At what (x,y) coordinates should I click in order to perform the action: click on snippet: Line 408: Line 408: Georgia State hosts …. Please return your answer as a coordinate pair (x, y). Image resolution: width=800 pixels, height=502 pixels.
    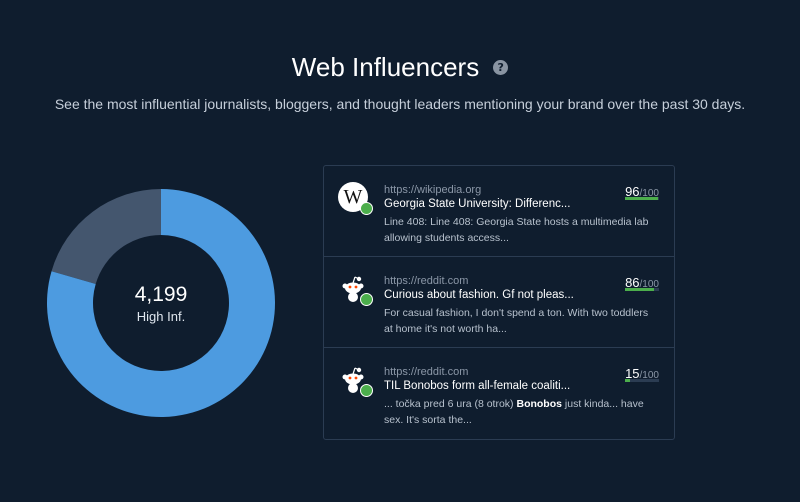
    Looking at the image, I should click on (521, 230).